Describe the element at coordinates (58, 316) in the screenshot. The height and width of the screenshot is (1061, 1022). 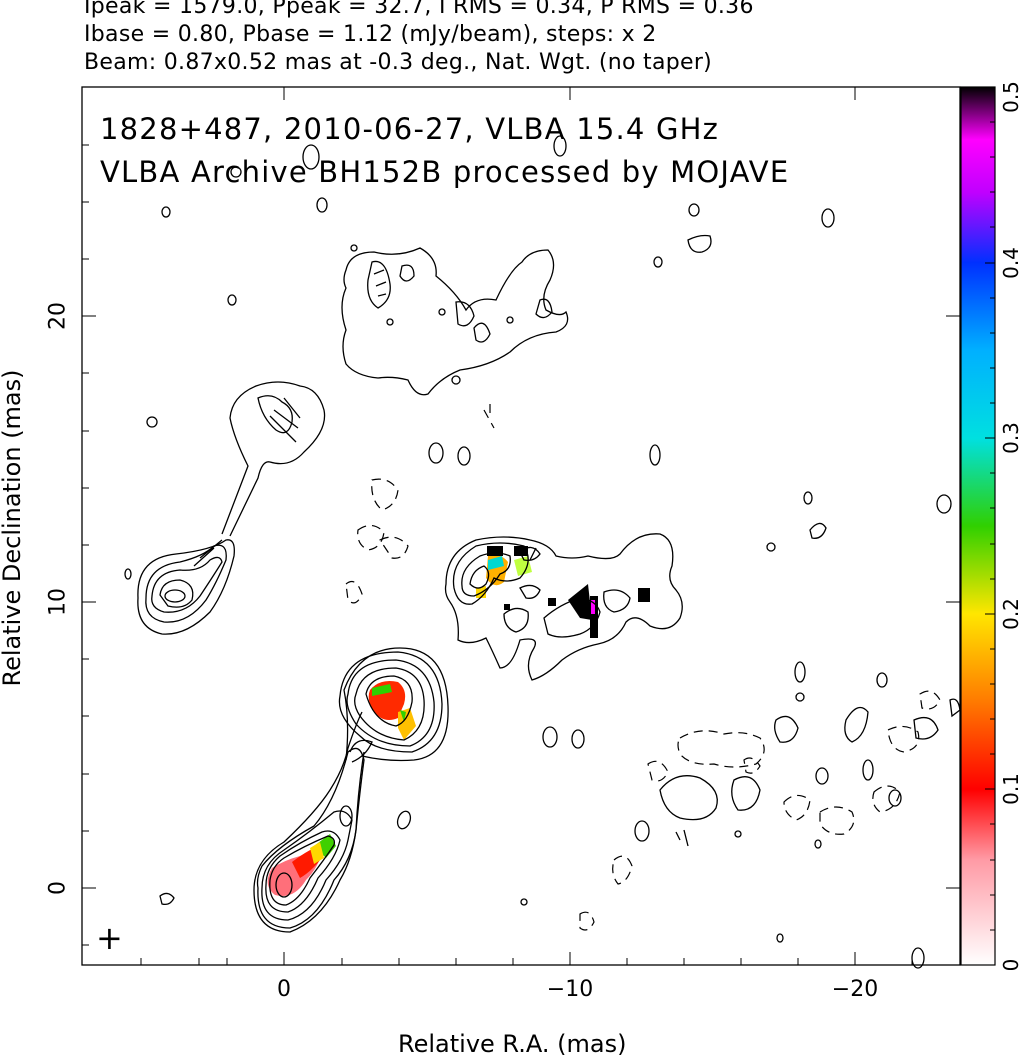
I see `y-tick-label: 20` at that location.